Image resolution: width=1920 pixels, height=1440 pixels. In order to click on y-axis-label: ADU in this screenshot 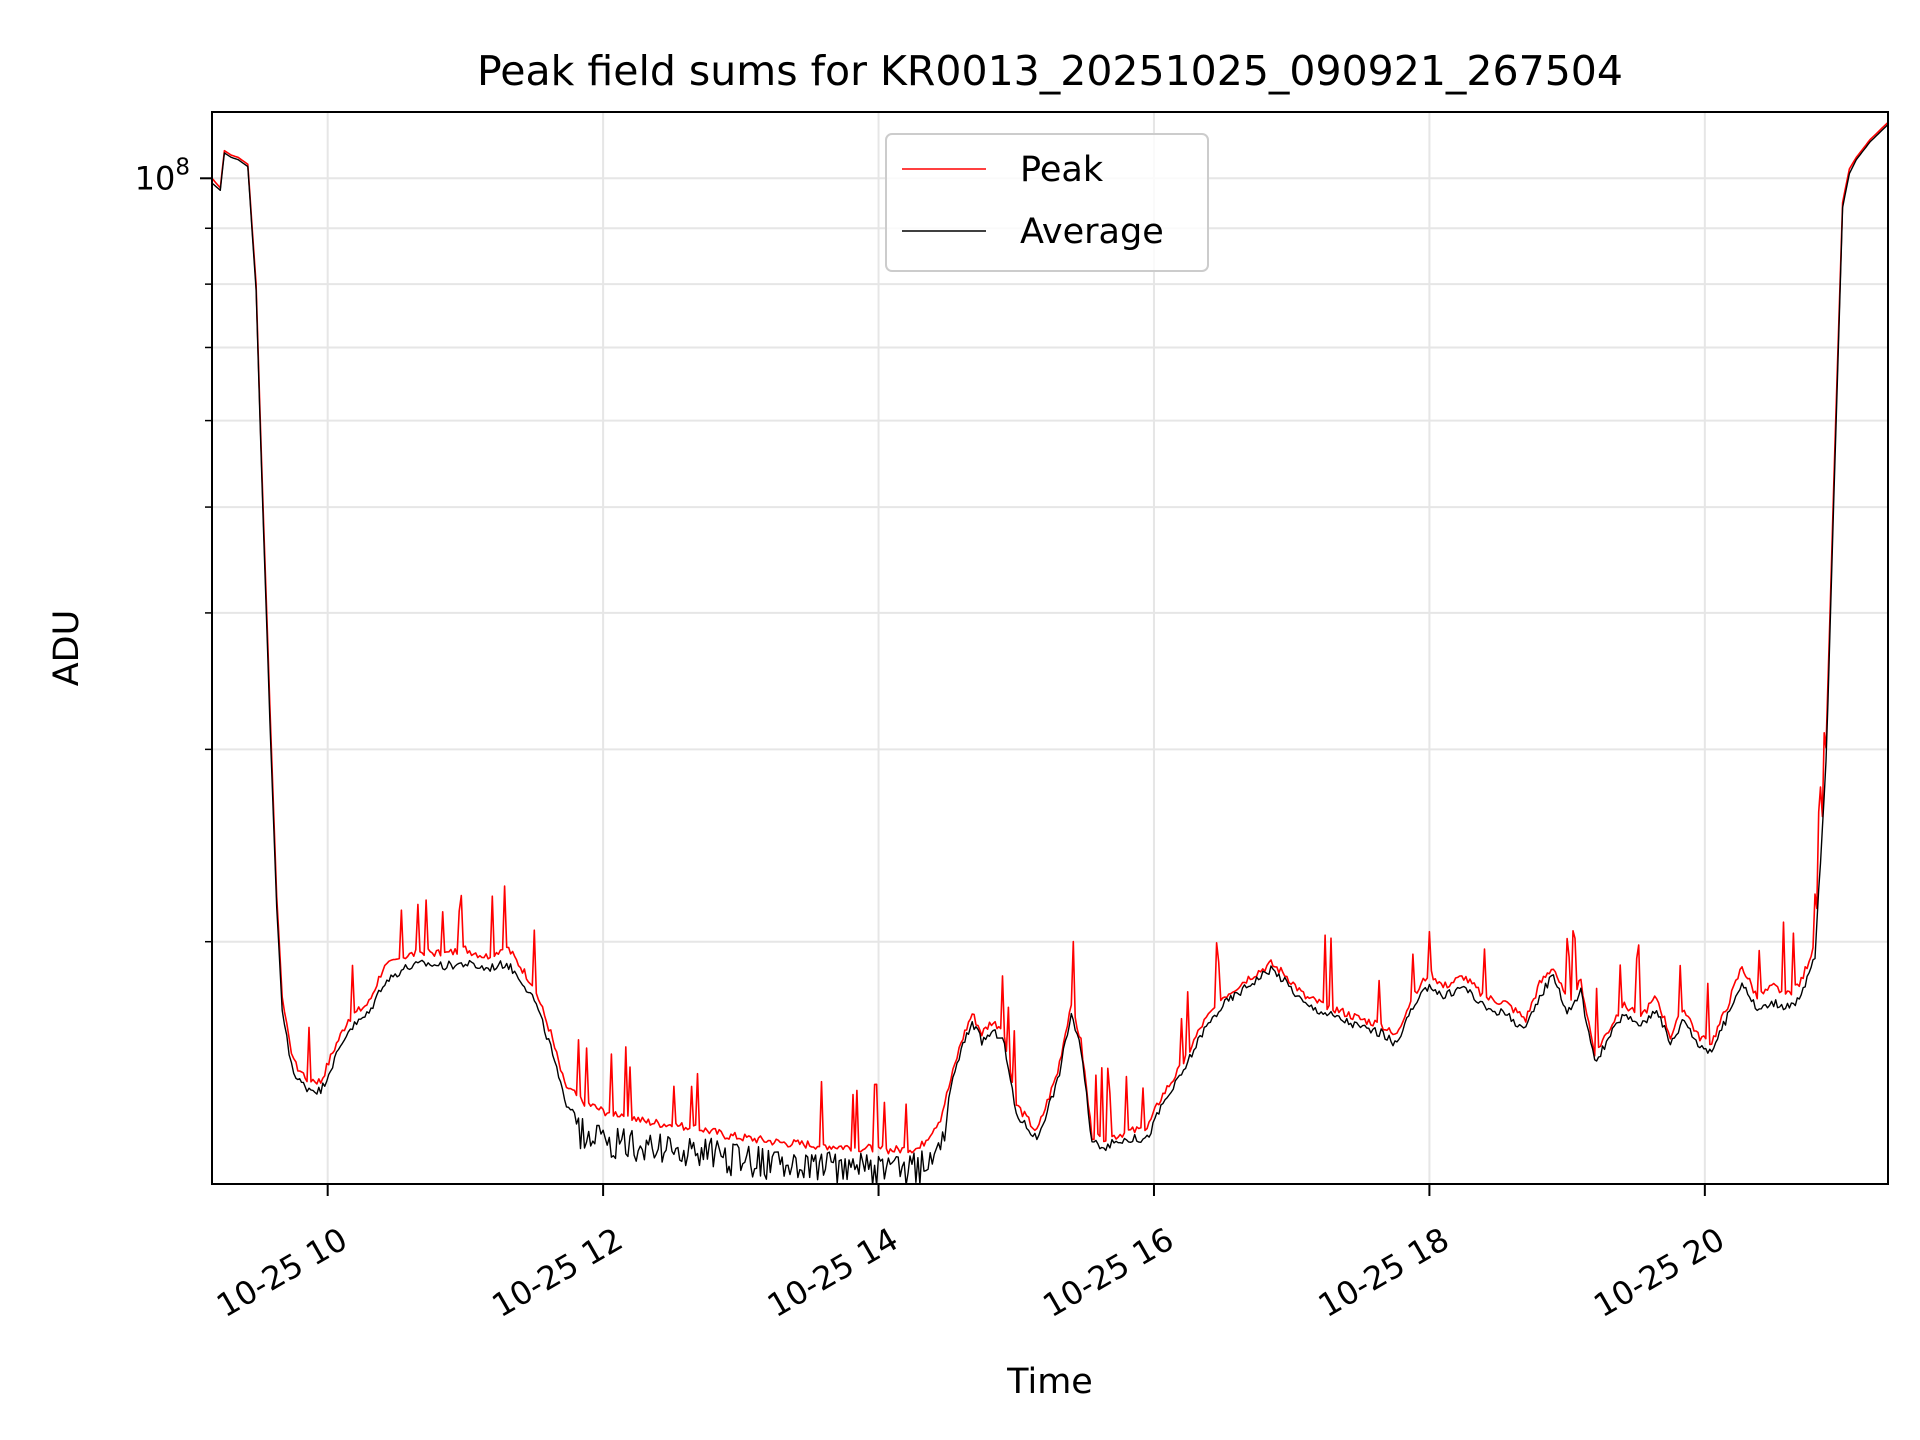, I will do `click(67, 648)`.